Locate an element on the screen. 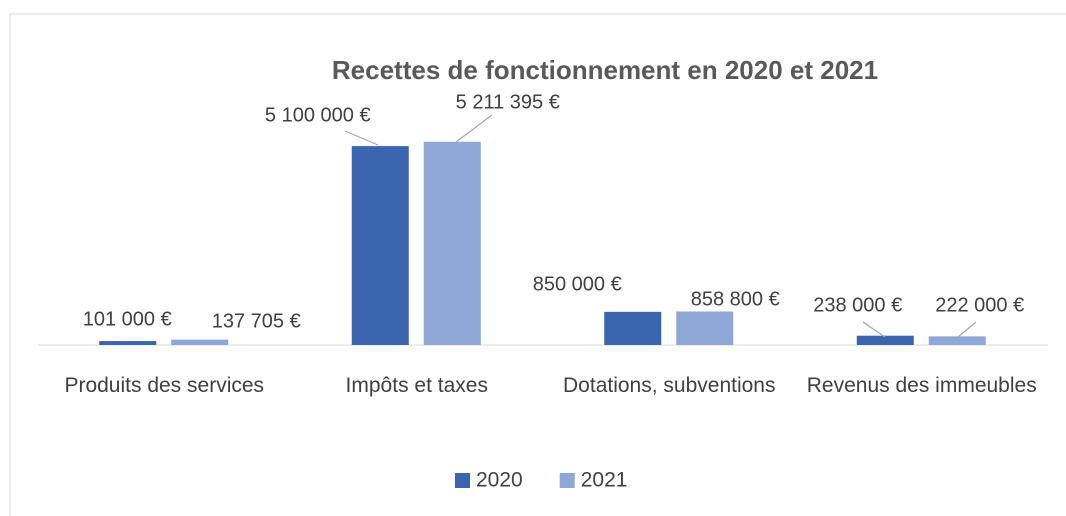 This screenshot has width=1066, height=516. x-tick-label: Impôts et taxes is located at coordinates (416, 385).